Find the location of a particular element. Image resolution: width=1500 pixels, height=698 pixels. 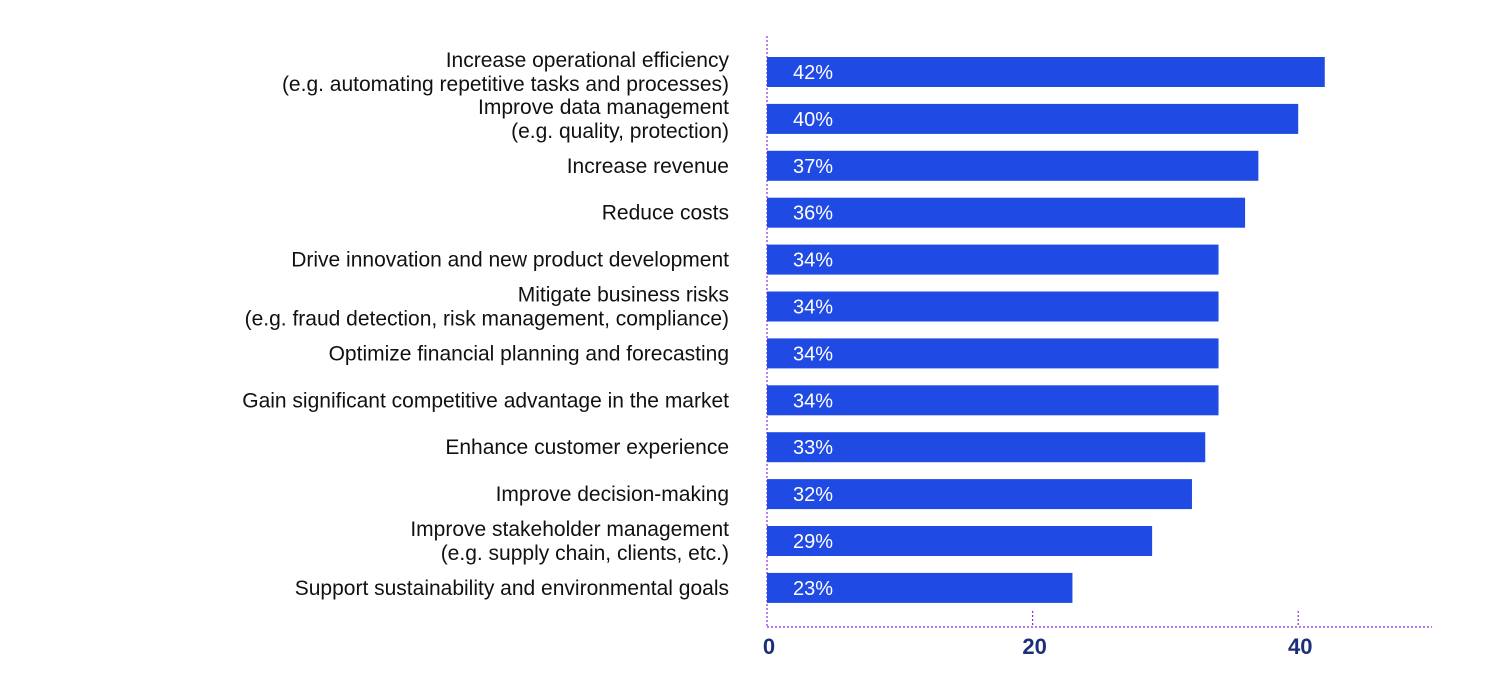

x-tick-labels: 0 20 40 is located at coordinates (1038, 646).